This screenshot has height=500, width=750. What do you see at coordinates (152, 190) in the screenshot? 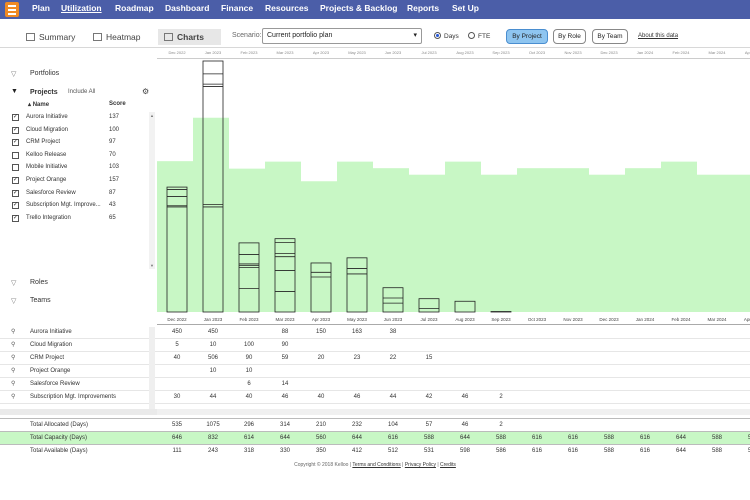
I see `project-list-scrollbar: ▲ ▼` at bounding box center [152, 190].